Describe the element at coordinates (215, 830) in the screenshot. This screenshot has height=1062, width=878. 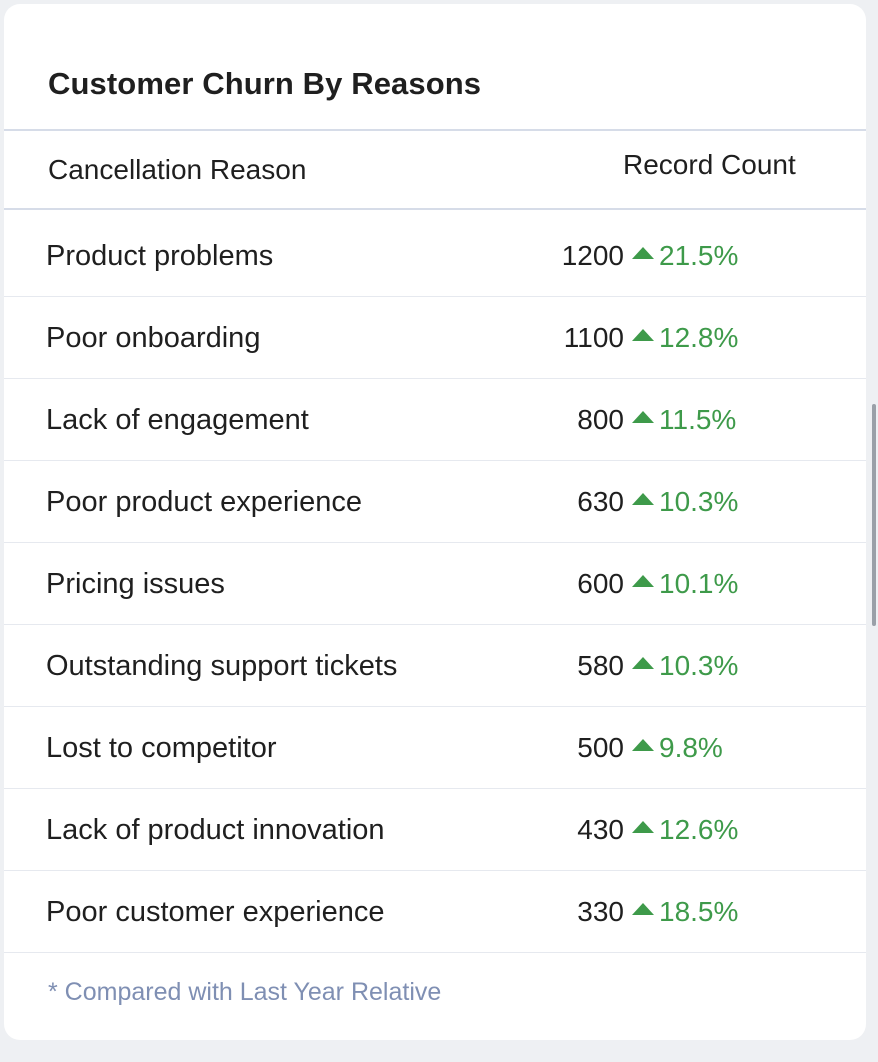
I see `cancellation-reason: Lack of product innovation` at that location.